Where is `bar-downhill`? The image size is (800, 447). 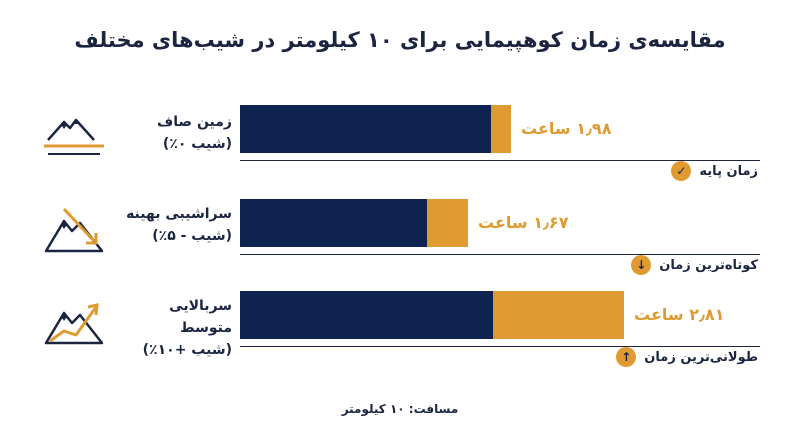 bar-downhill is located at coordinates (354, 223).